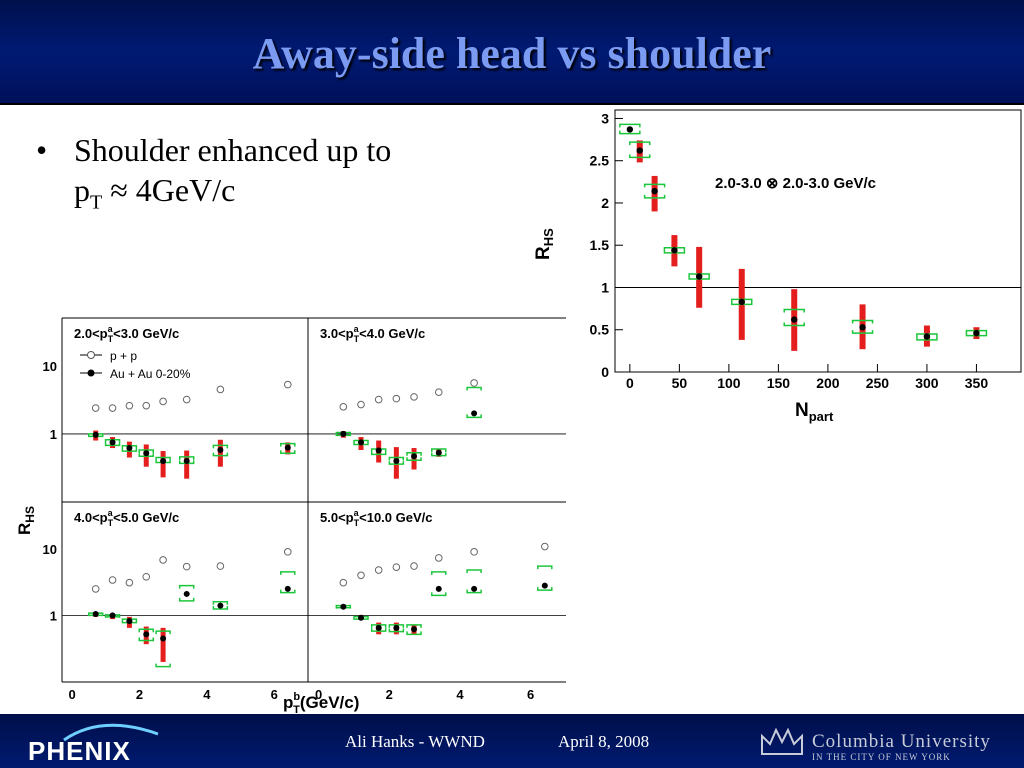  Describe the element at coordinates (233, 150) in the screenshot. I see `bullet-prefix: Shoulder enhanced up to` at that location.